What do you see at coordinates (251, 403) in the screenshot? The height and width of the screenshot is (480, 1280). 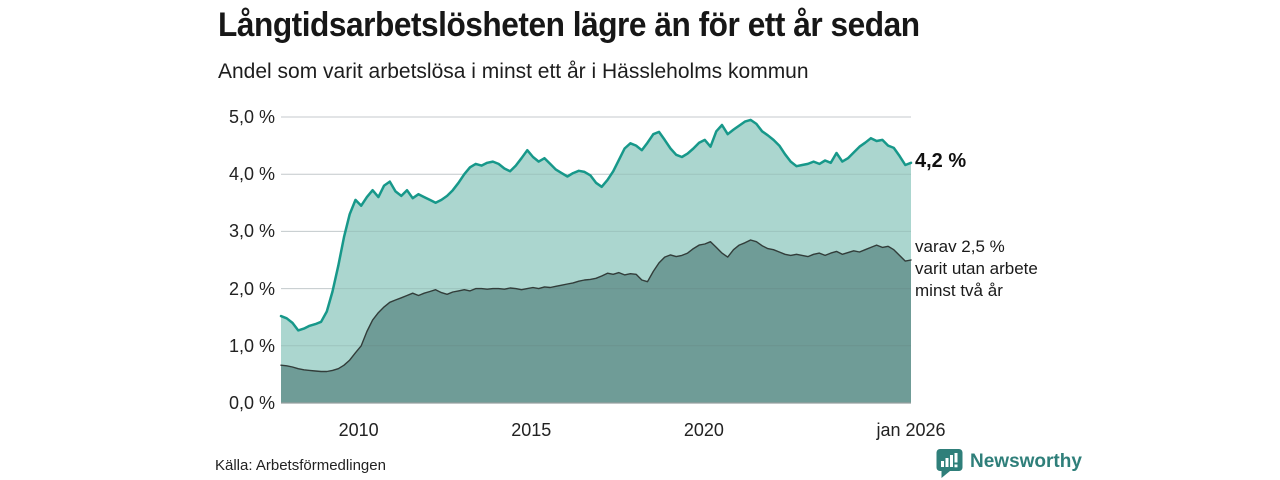 I see `y-tick-label: 0,0 %` at bounding box center [251, 403].